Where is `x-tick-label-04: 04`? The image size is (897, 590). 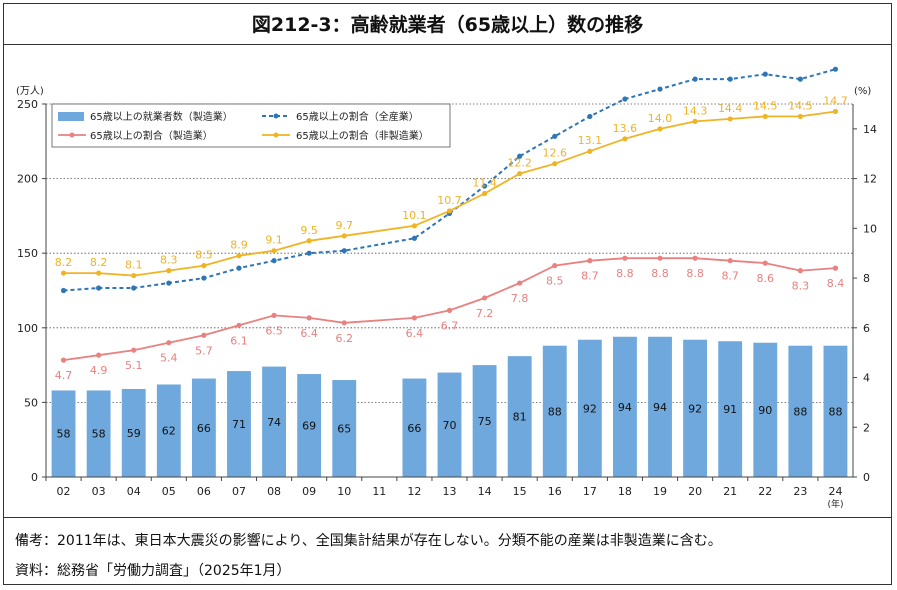
x-tick-label-04: 04 is located at coordinates (134, 491).